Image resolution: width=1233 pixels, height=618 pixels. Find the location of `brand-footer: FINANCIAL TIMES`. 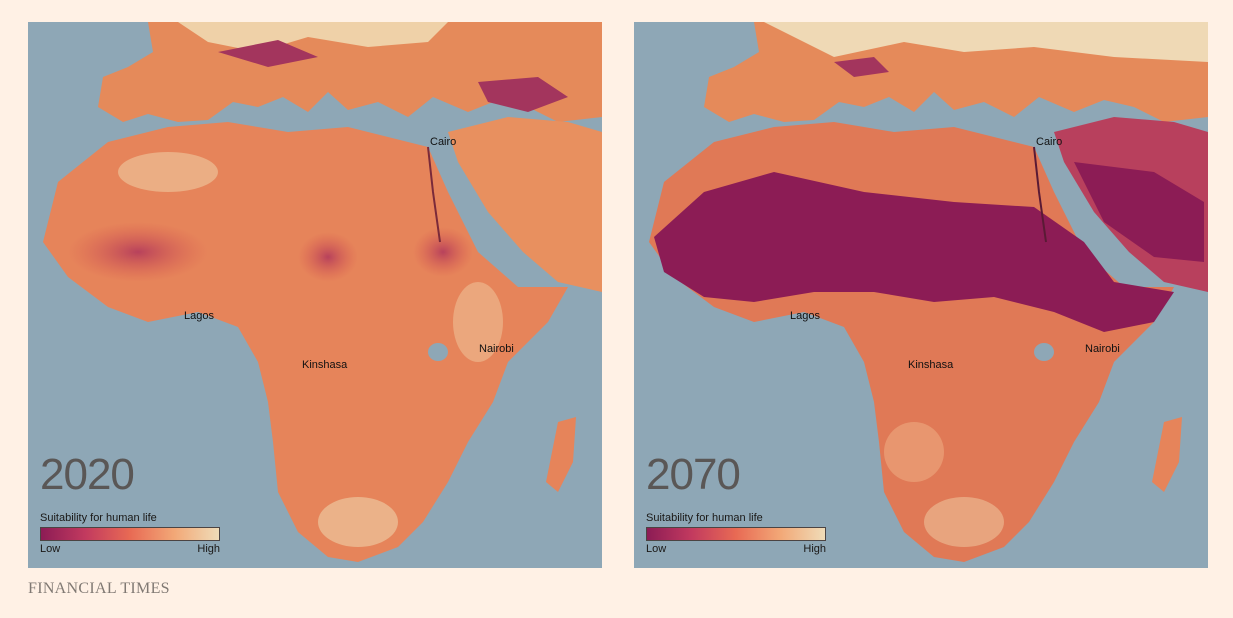

brand-footer: FINANCIAL TIMES is located at coordinates (99, 588).